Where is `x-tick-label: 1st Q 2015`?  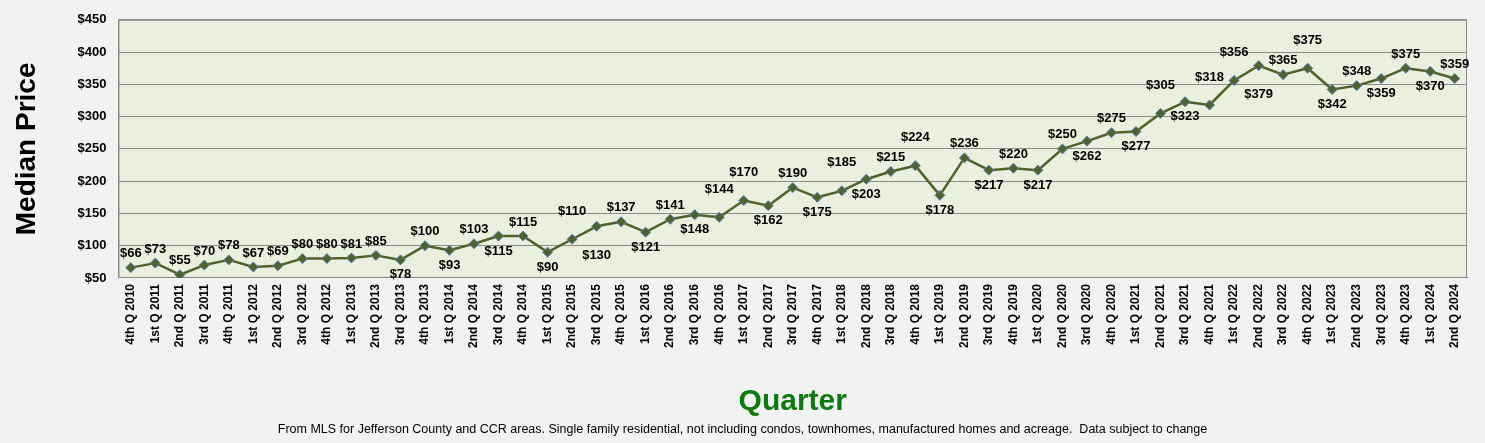 x-tick-label: 1st Q 2015 is located at coordinates (546, 314).